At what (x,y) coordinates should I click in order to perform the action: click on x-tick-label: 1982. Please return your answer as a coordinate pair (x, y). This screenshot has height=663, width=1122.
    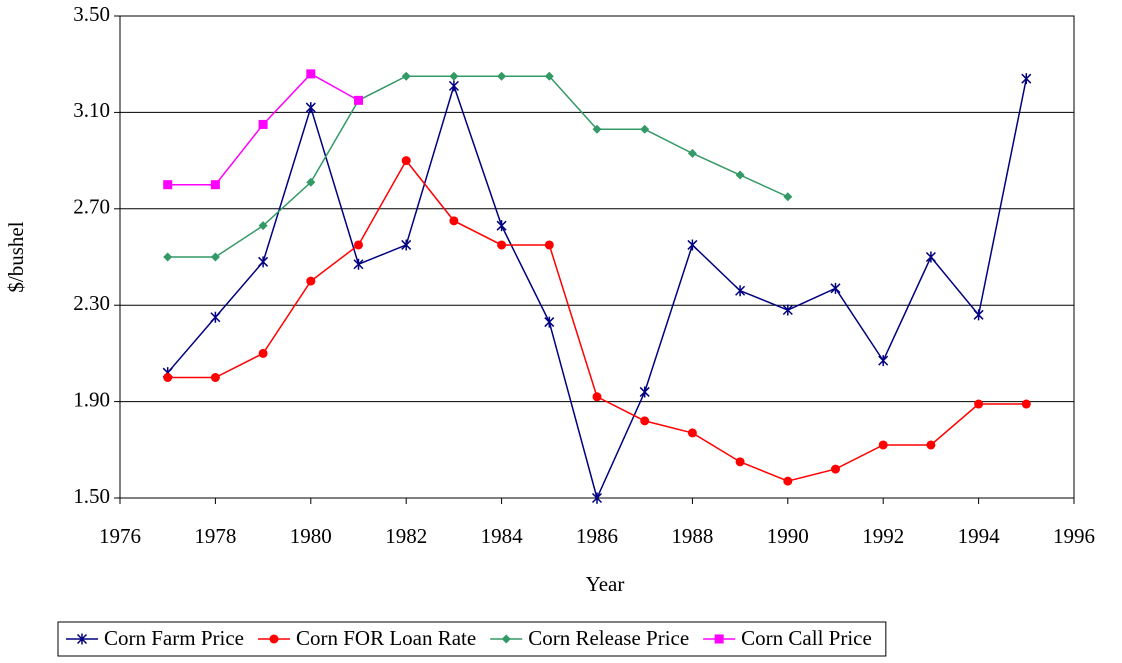
    Looking at the image, I should click on (406, 536).